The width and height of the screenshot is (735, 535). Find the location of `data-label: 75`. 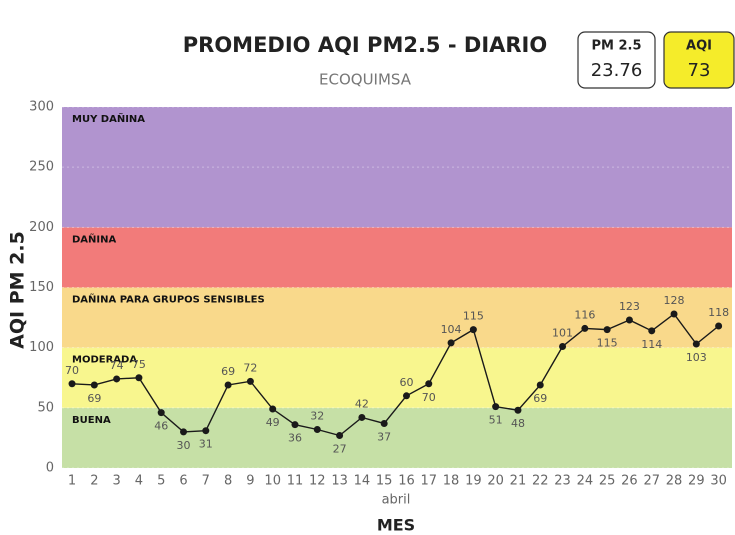

data-label: 75 is located at coordinates (139, 364).